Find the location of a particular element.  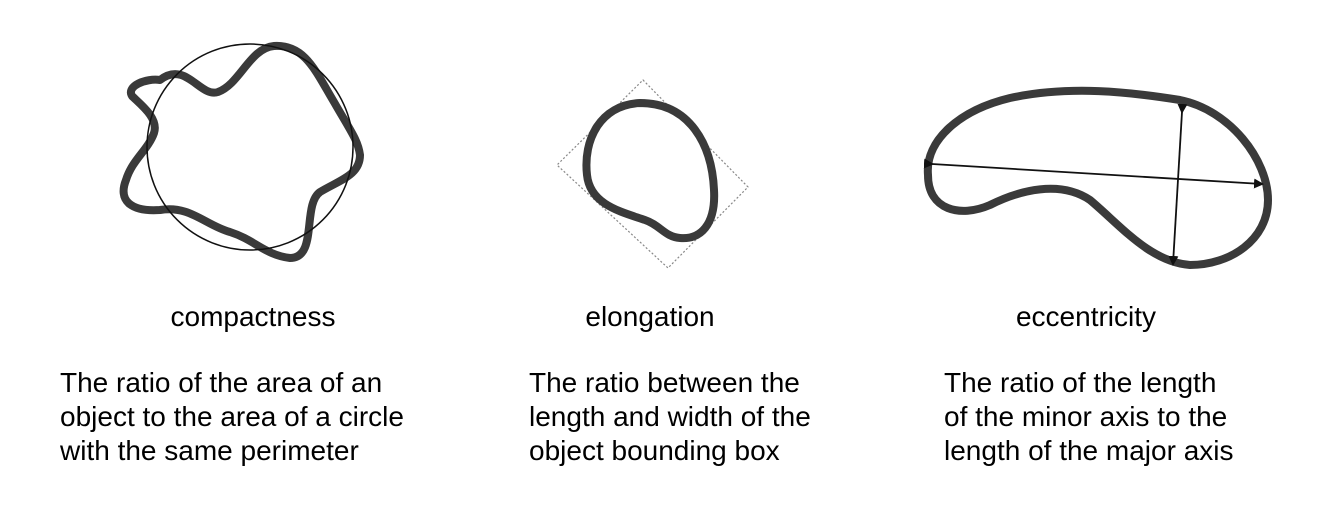

compactness-label: compactness is located at coordinates (253, 316).